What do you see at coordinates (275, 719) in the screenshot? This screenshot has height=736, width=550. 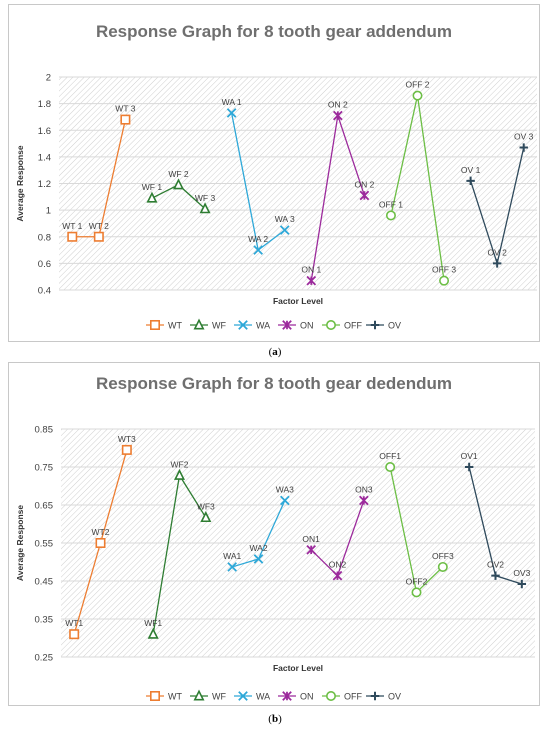 I see `caption-b-letter: b` at bounding box center [275, 719].